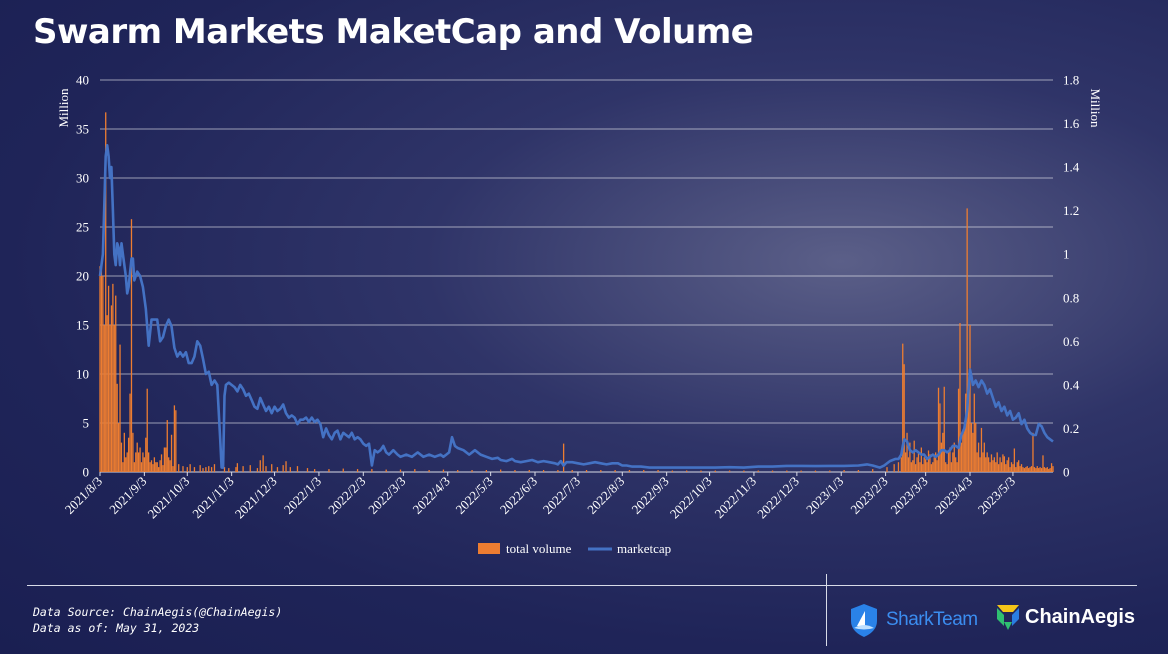 Image resolution: width=1168 pixels, height=654 pixels. Describe the element at coordinates (116, 628) in the screenshot. I see `data-date-text: Data as of: May 31, 2023` at that location.